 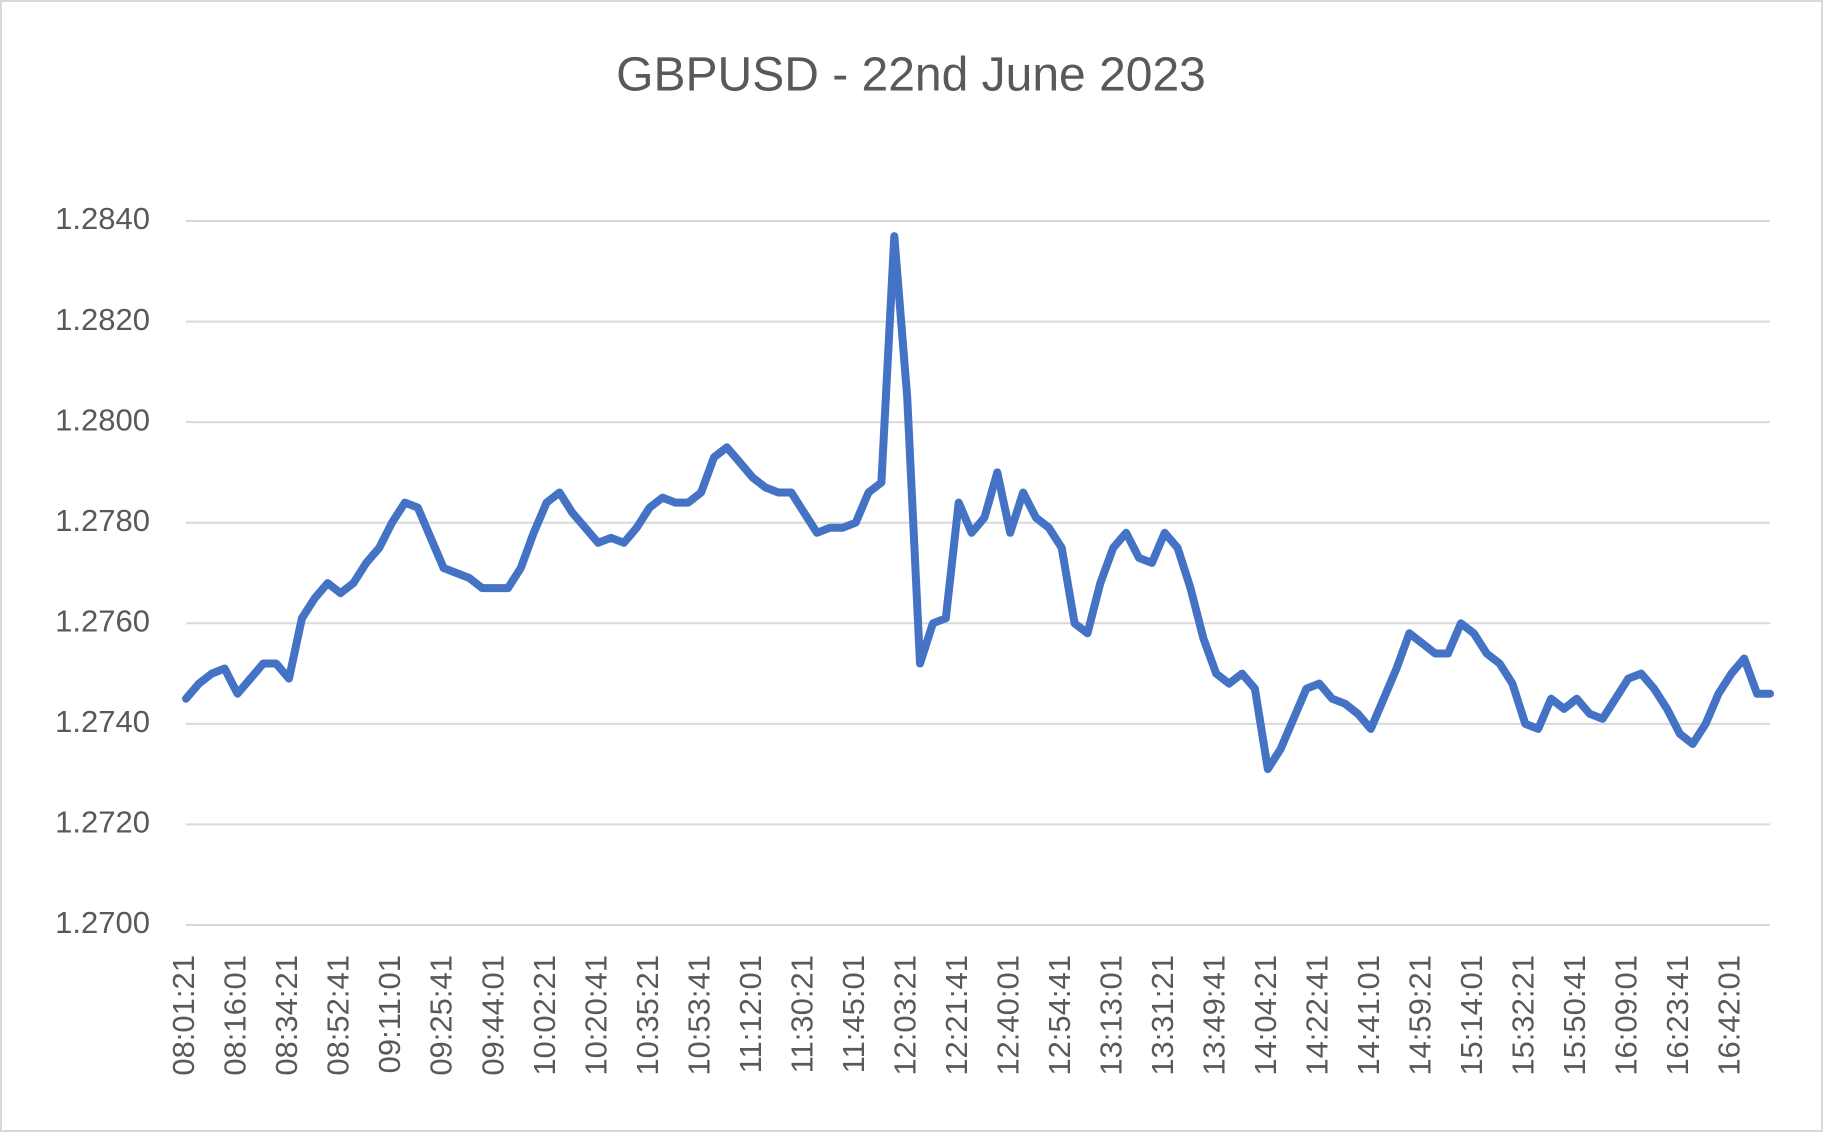 What do you see at coordinates (286, 1015) in the screenshot?
I see `x-tick-label: 08:34:21` at bounding box center [286, 1015].